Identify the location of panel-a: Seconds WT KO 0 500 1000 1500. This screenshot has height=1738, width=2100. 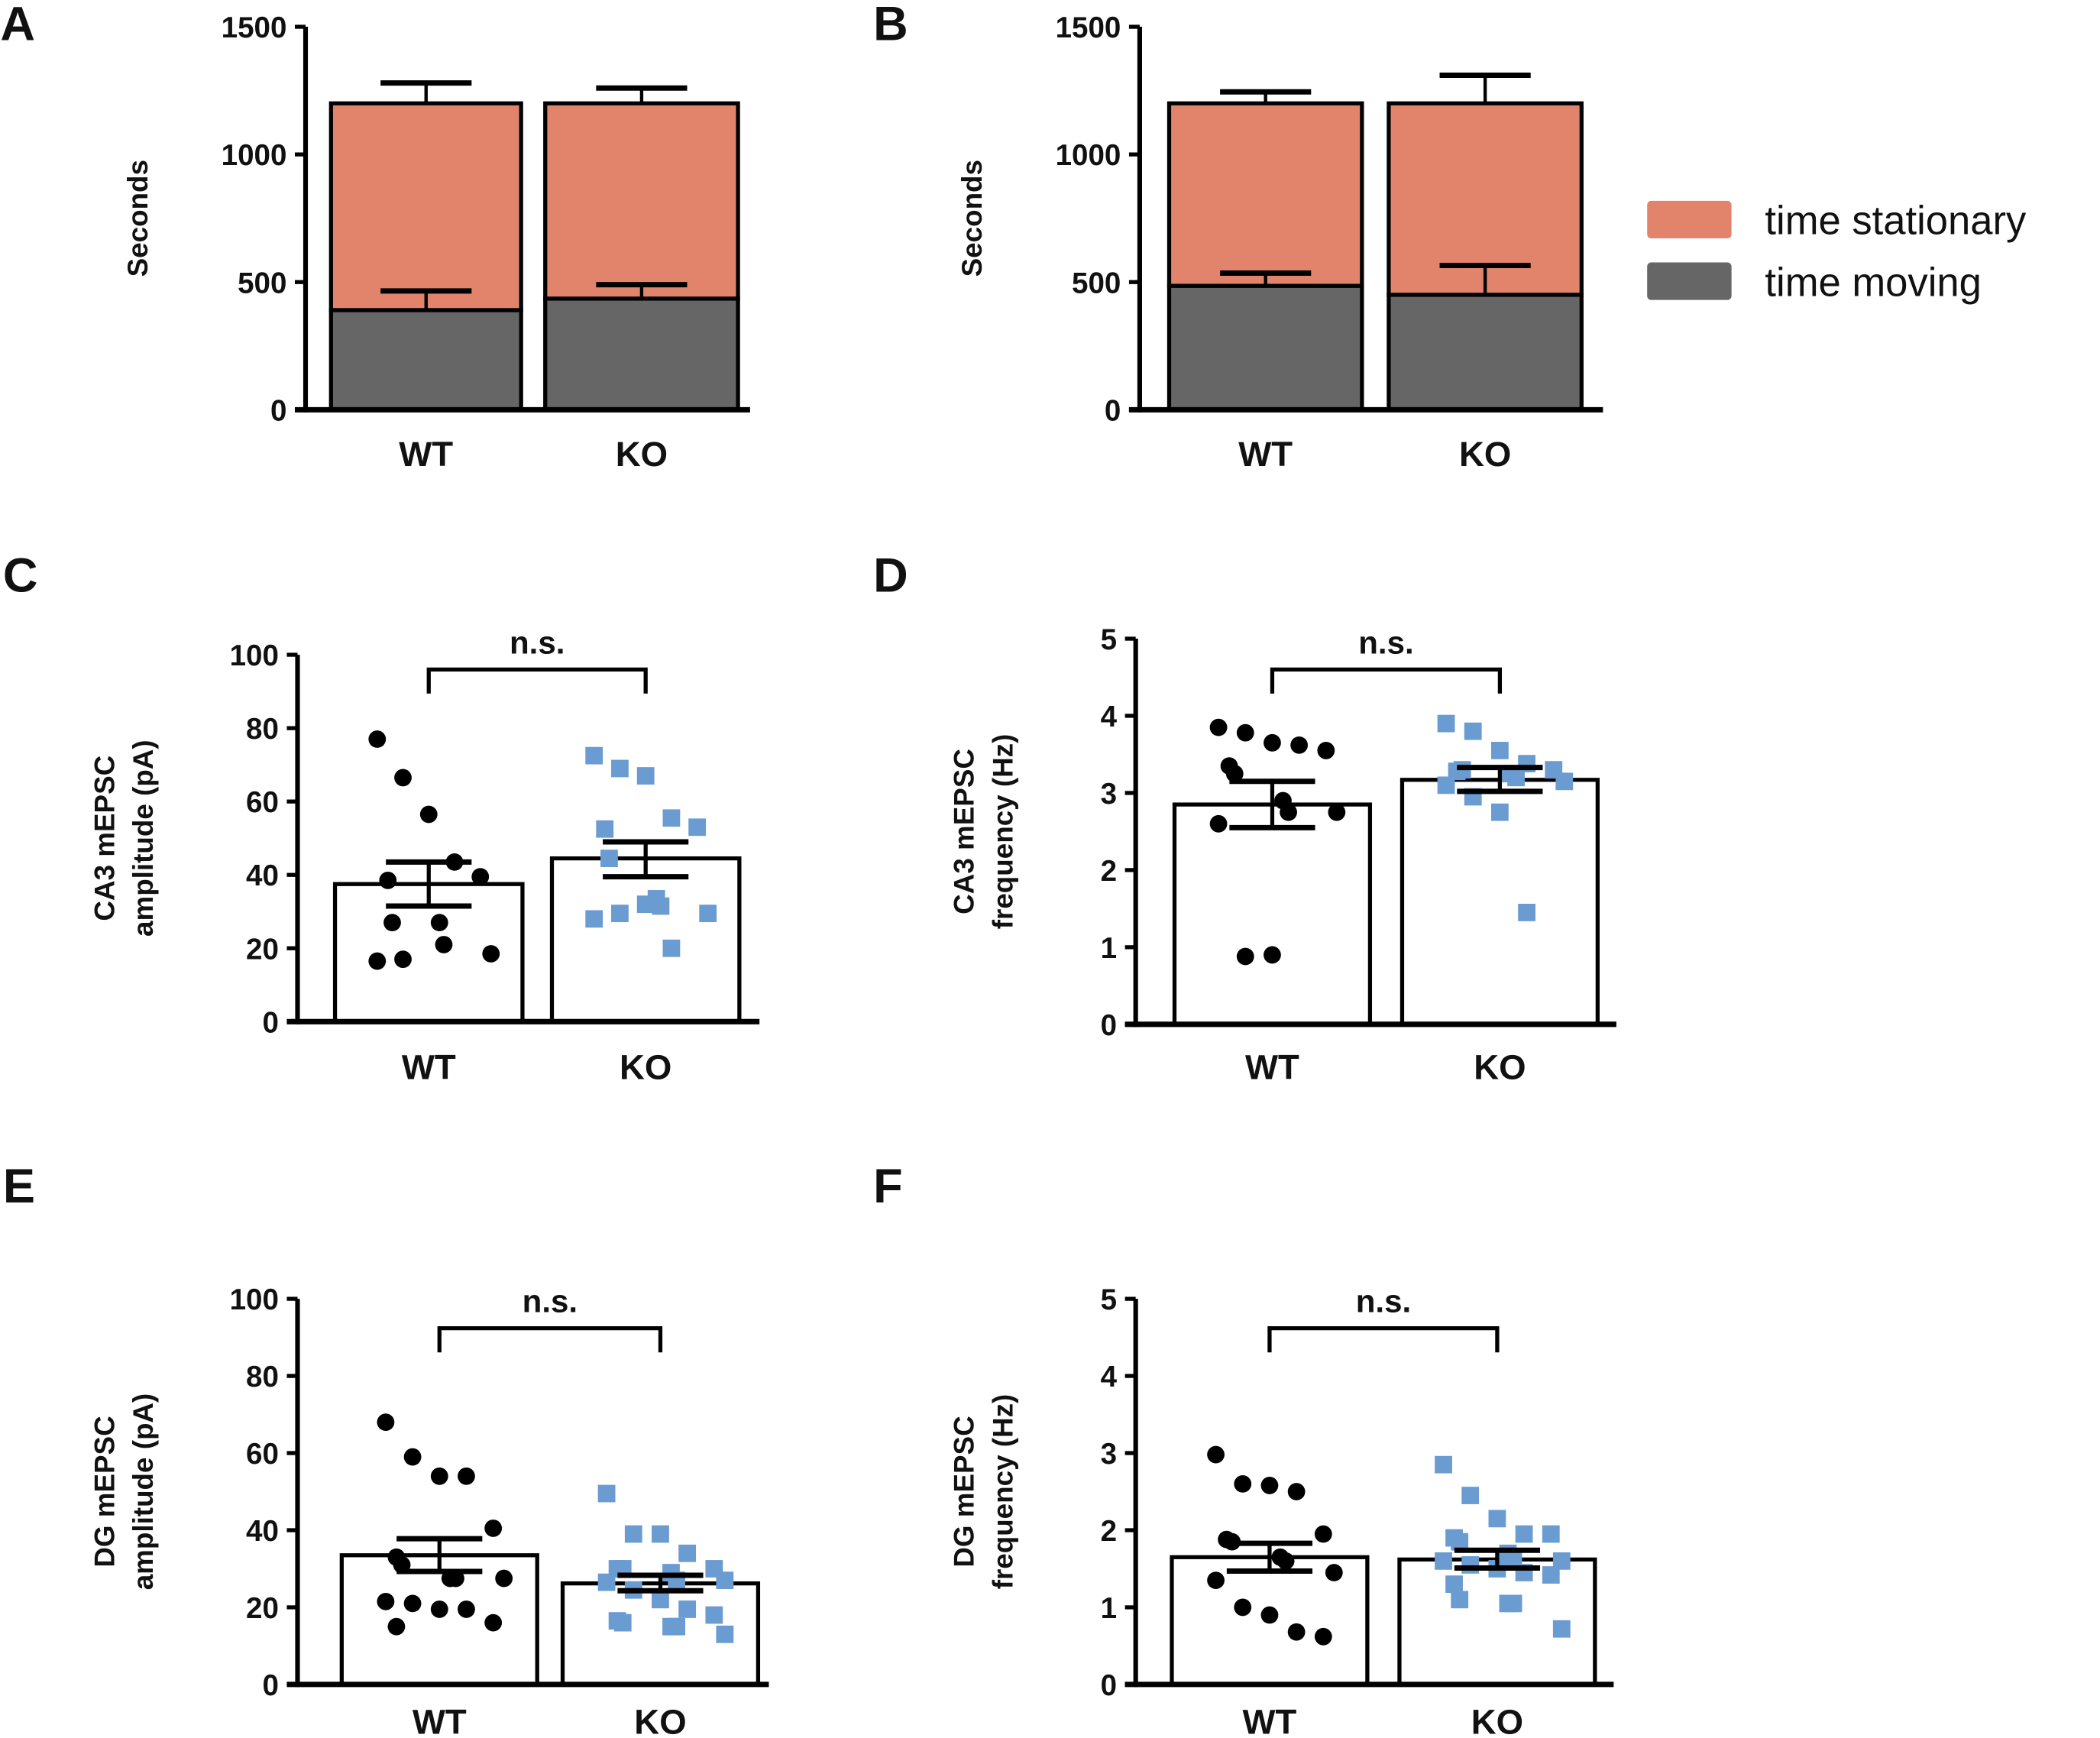
(436, 242).